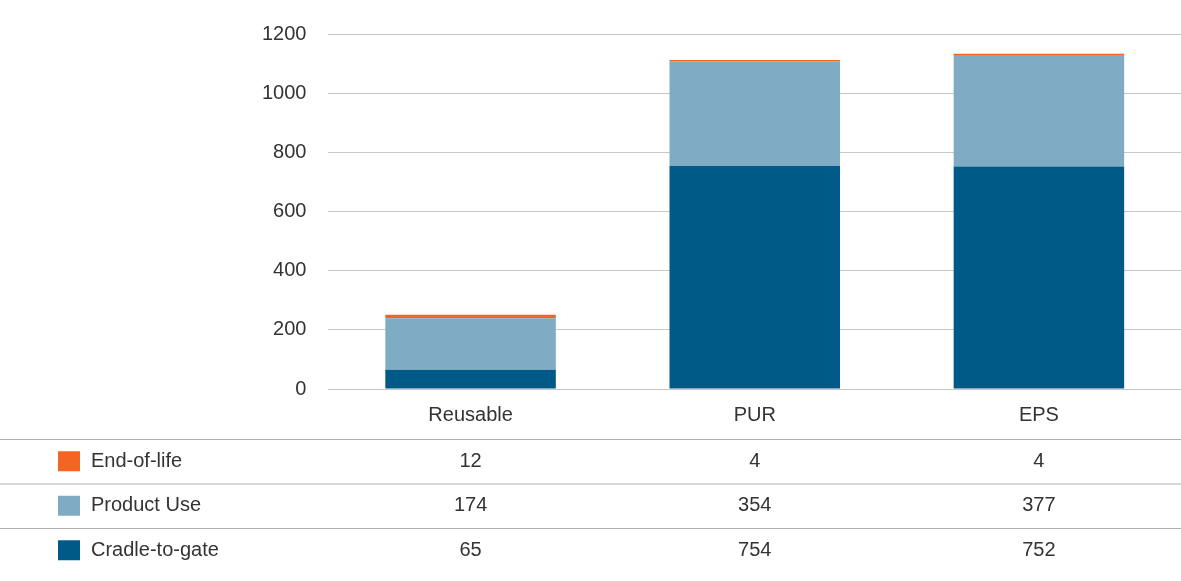  Describe the element at coordinates (290, 269) in the screenshot. I see `y-tick-label: 400` at that location.